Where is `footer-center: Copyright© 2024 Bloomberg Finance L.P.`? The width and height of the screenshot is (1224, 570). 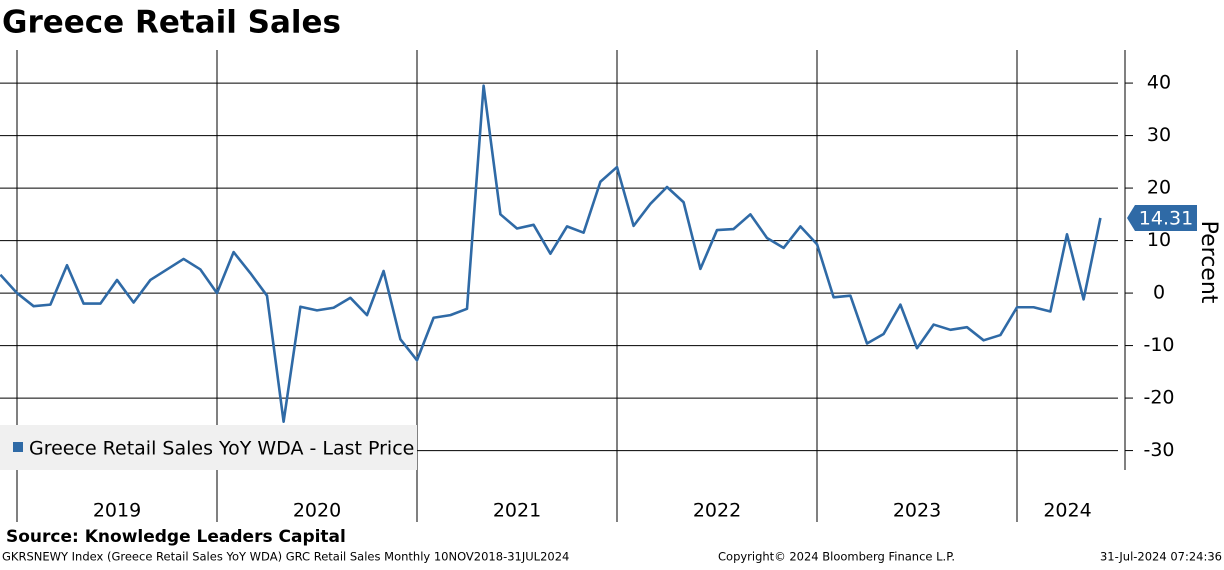 footer-center: Copyright© 2024 Bloomberg Finance L.P. is located at coordinates (836, 557).